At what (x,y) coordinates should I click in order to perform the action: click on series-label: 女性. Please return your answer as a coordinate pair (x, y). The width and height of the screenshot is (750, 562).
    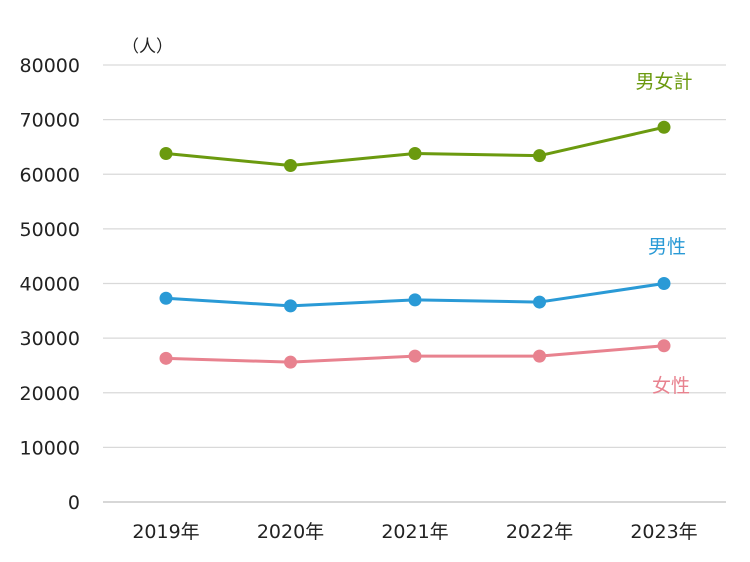
    Looking at the image, I should click on (671, 386).